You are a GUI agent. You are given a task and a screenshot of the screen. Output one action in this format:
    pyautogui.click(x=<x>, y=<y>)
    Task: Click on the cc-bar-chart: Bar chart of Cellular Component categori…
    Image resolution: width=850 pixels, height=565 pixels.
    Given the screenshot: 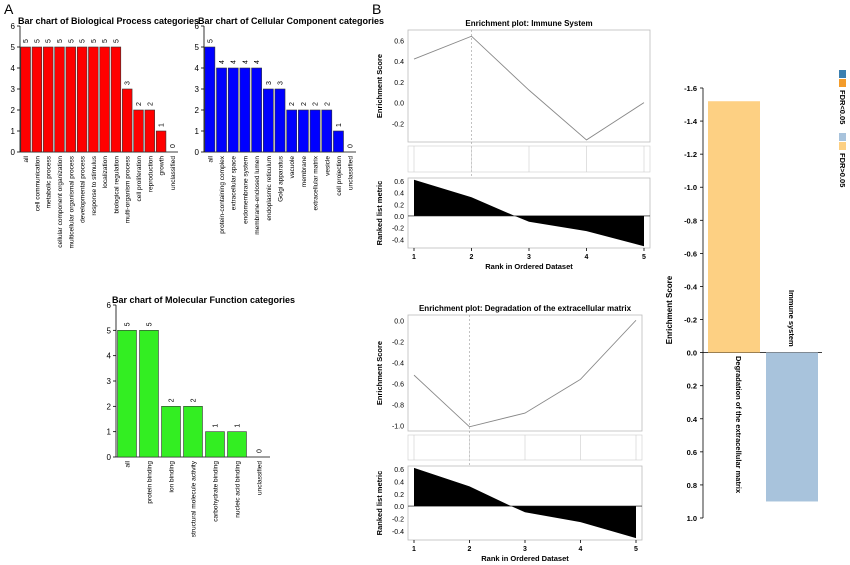 What is the action you would take?
    pyautogui.click(x=290, y=125)
    